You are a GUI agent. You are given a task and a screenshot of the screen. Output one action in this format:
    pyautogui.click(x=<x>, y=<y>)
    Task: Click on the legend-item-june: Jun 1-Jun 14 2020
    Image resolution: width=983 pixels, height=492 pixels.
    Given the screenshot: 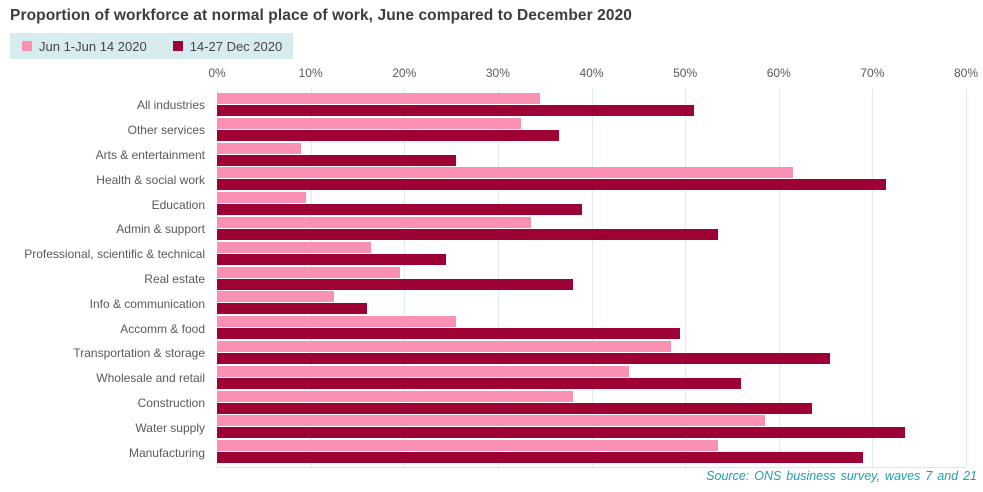 What is the action you would take?
    pyautogui.click(x=84, y=46)
    